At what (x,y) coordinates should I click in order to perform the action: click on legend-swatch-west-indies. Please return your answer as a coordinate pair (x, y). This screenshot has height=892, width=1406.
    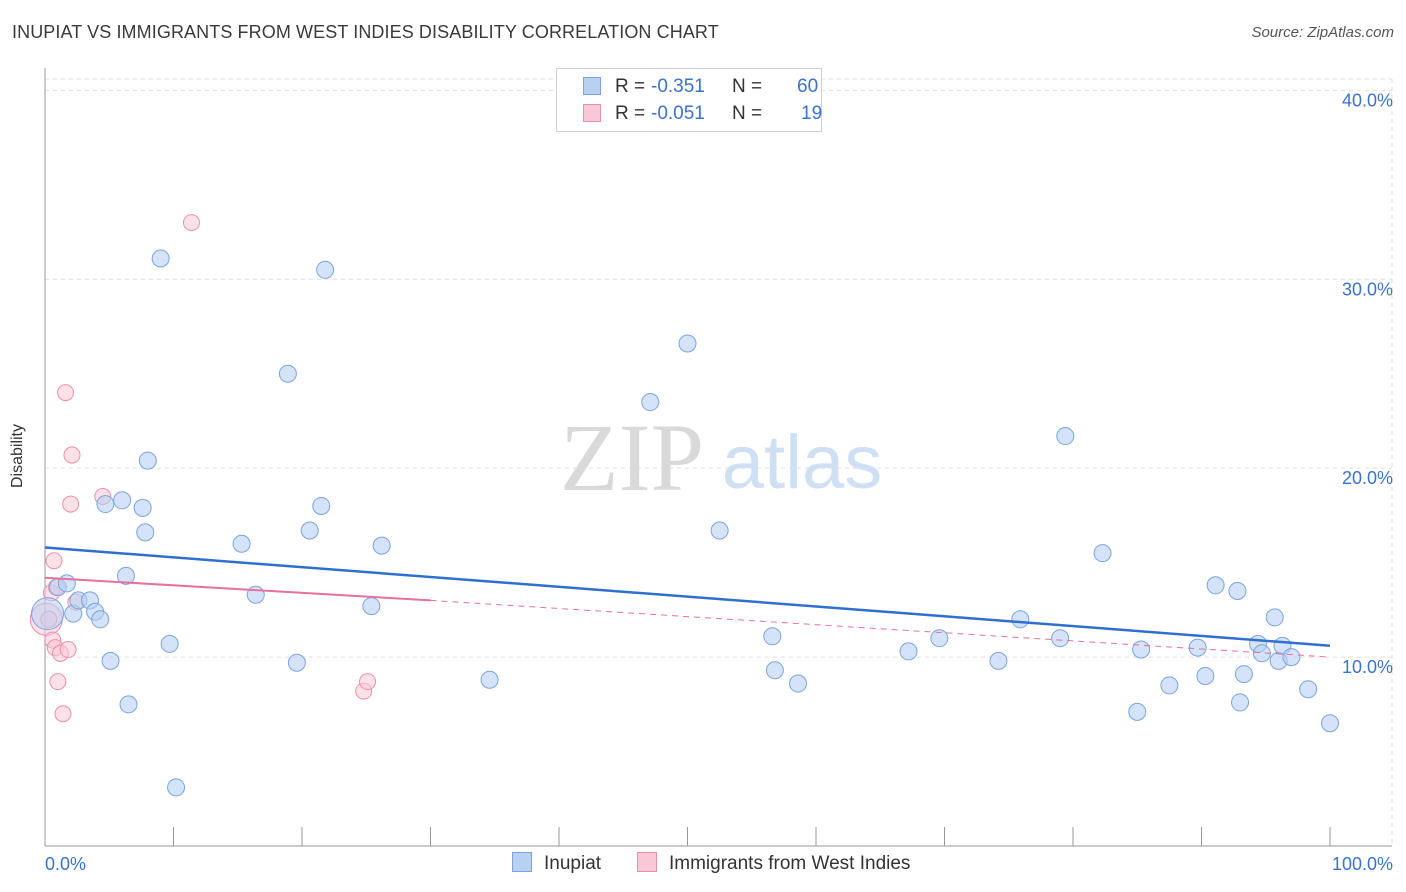
    Looking at the image, I should click on (592, 113).